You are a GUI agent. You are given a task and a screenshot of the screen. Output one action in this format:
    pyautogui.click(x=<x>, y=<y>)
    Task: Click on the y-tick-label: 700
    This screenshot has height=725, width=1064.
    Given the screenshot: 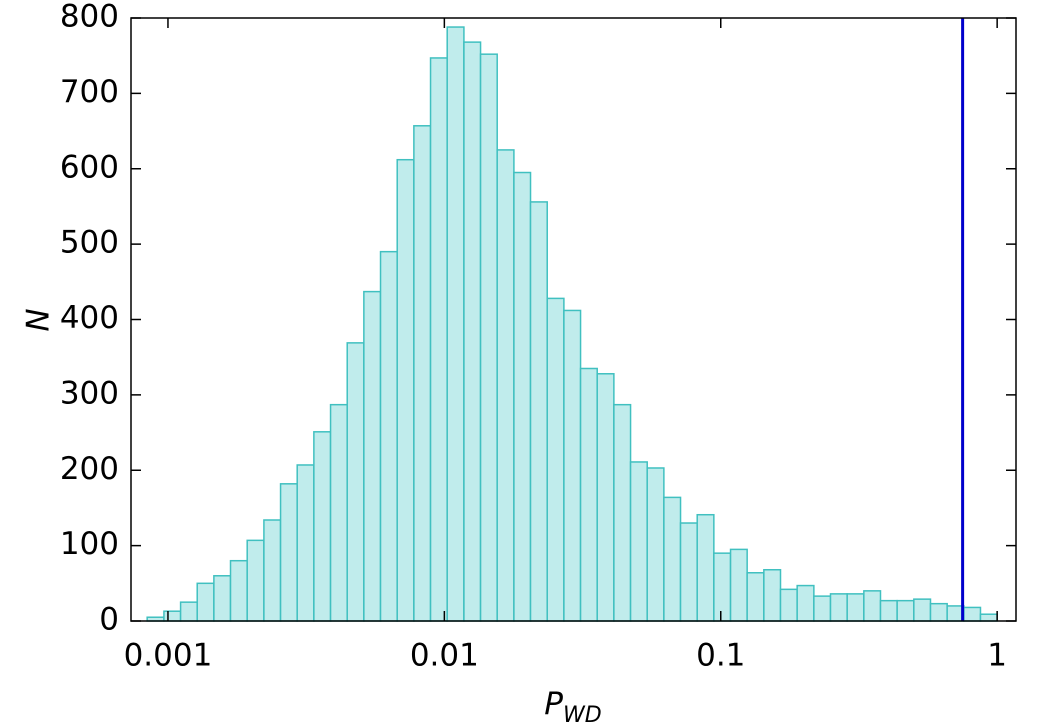 What is the action you would take?
    pyautogui.click(x=89, y=92)
    